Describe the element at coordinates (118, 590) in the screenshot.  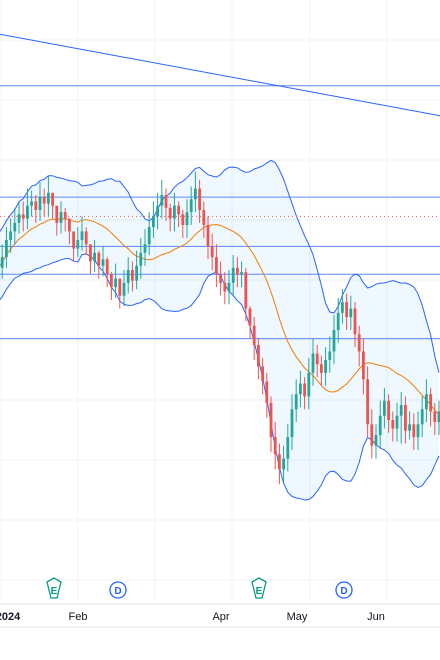
I see `dividend-badge-1: D` at that location.